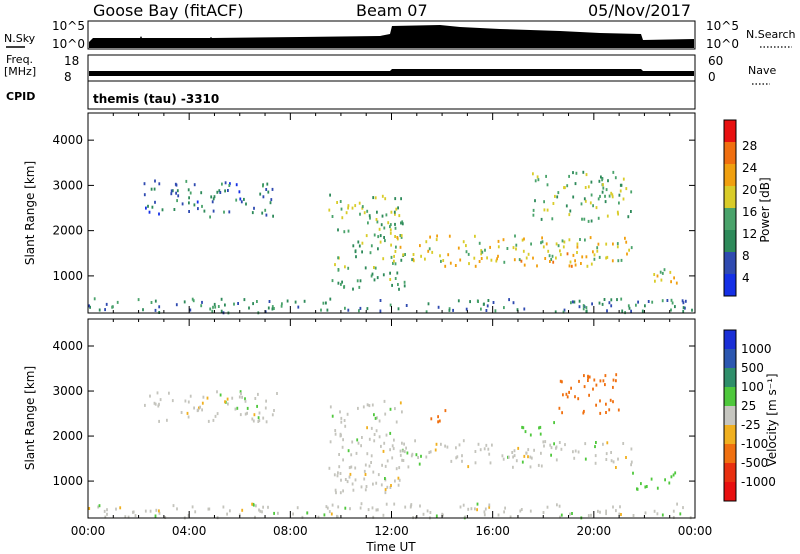  What do you see at coordinates (752, 368) in the screenshot?
I see `colorbar-tick-label: 500` at bounding box center [752, 368].